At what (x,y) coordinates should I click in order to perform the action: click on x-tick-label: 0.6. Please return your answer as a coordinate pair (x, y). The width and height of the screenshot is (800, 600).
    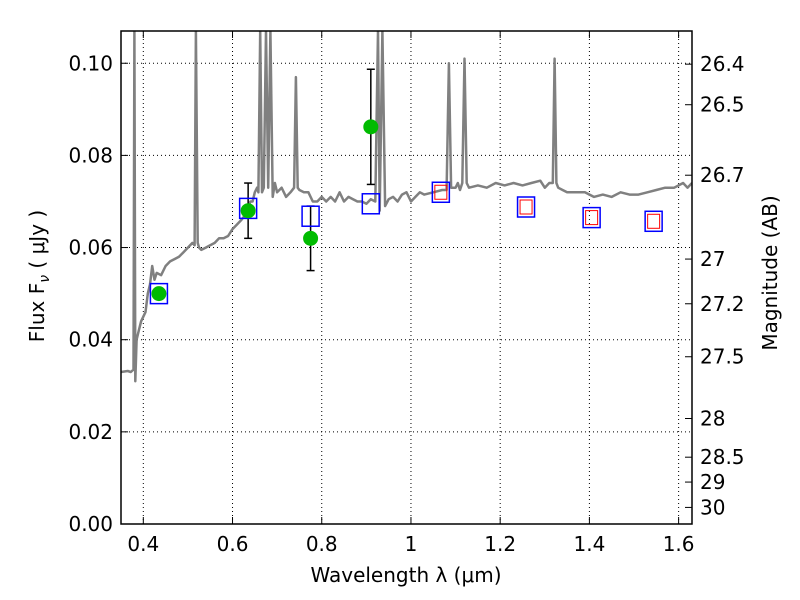
    Looking at the image, I should click on (233, 544).